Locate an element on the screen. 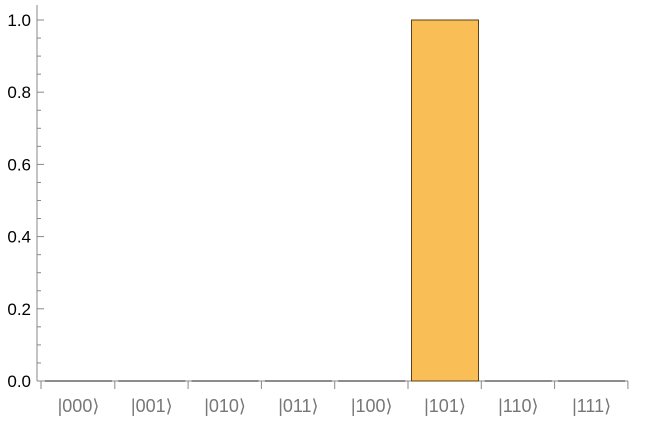  x-tick-label: |110⟩ is located at coordinates (518, 406).